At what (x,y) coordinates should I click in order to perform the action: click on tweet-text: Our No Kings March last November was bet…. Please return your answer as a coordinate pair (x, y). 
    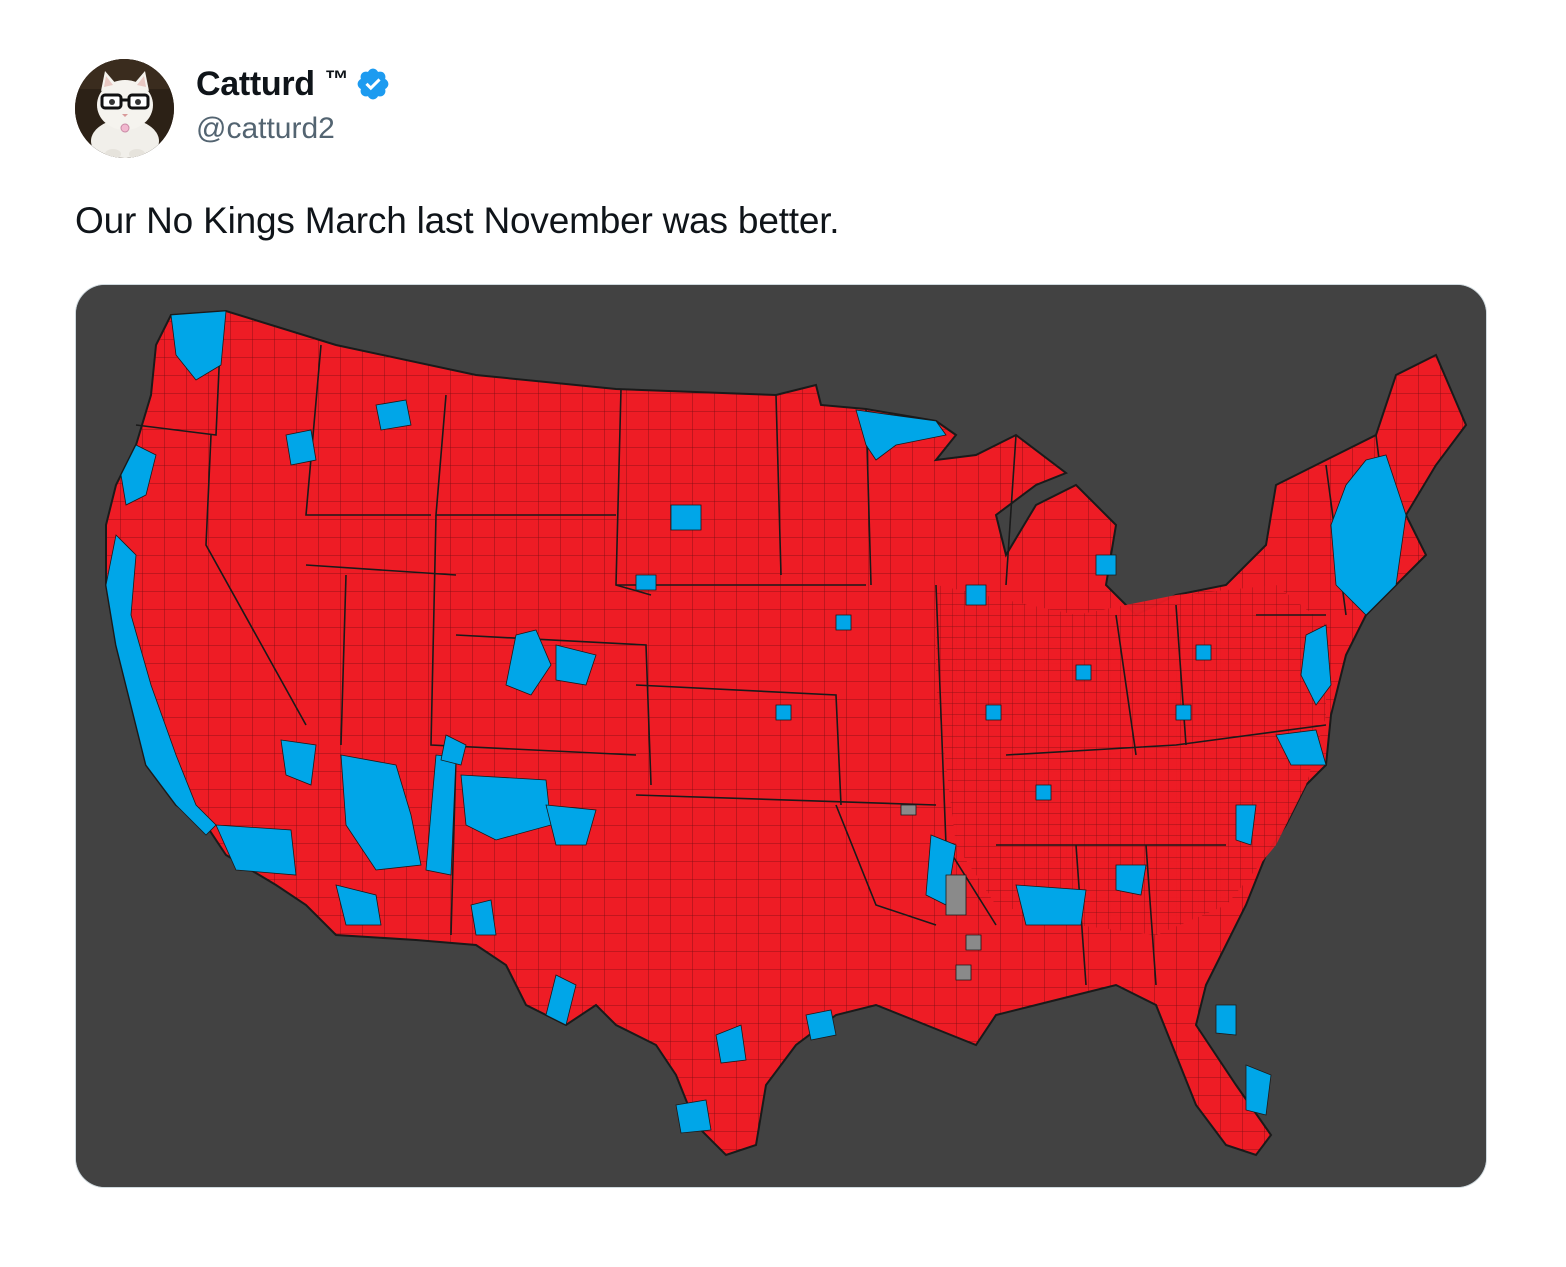
    Looking at the image, I should click on (457, 220).